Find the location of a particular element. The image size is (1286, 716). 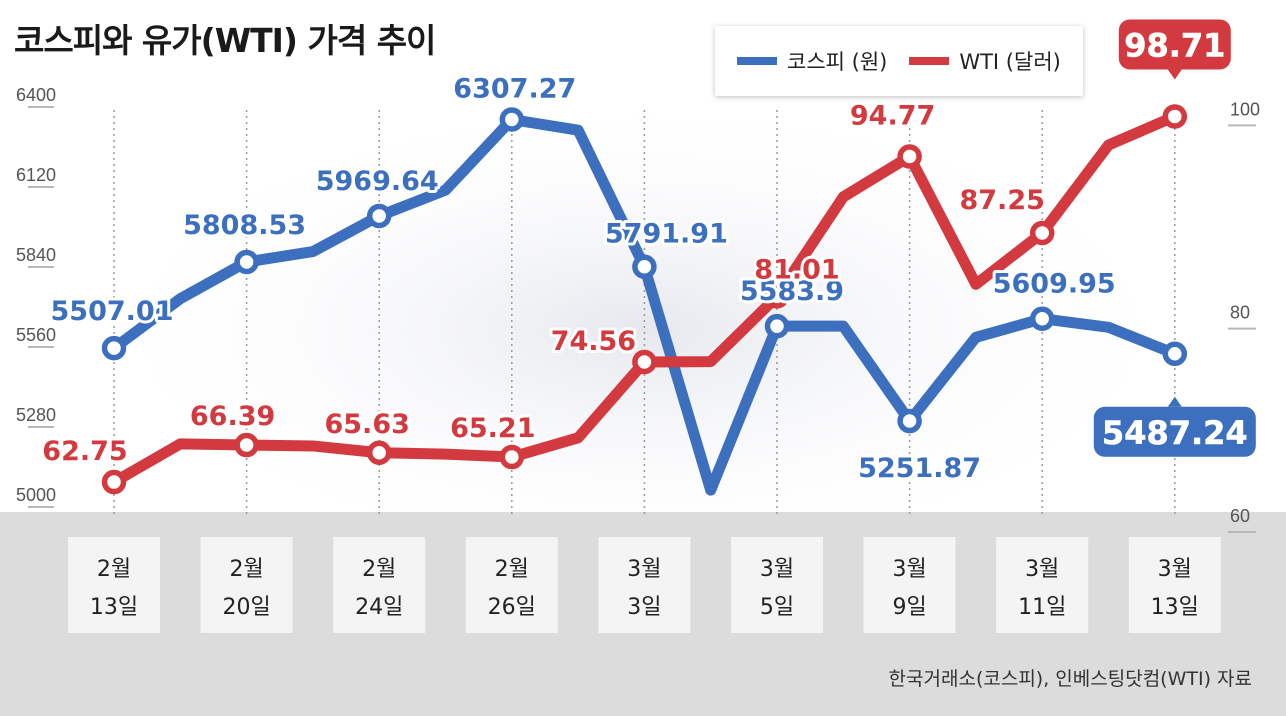

date-day: 20일 is located at coordinates (246, 607).